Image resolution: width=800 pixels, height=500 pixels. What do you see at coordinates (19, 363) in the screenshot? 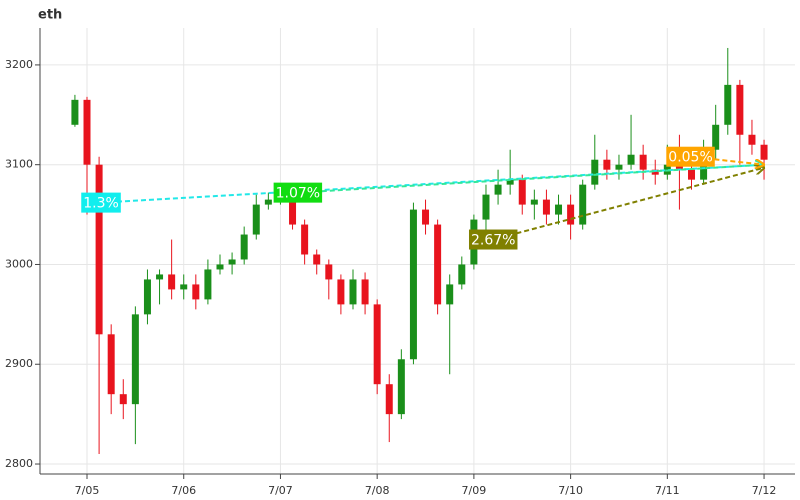
I see `y-tick-label: 2900` at bounding box center [19, 363].